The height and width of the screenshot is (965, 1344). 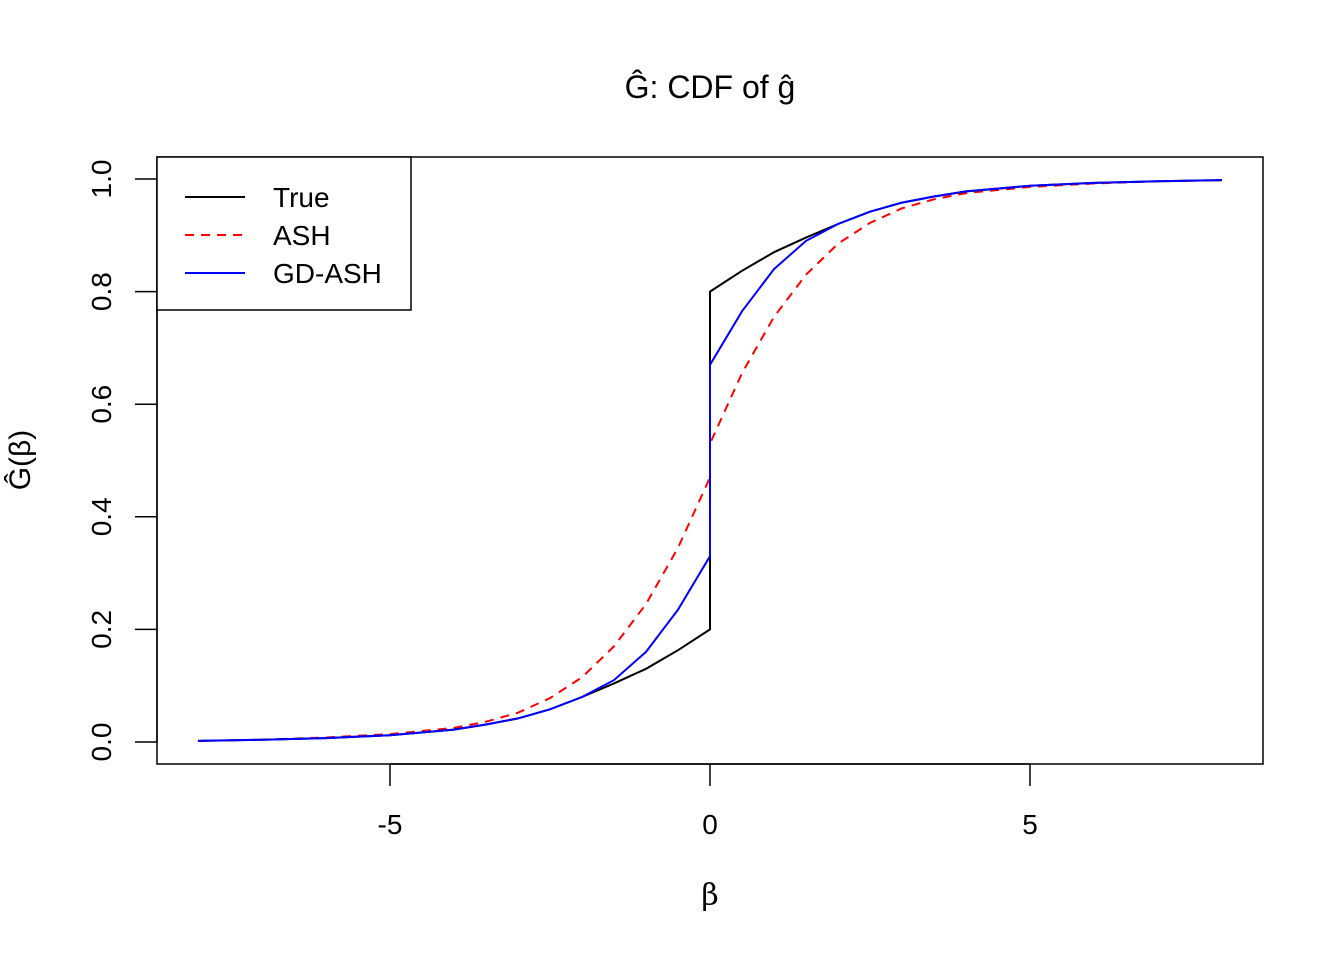 I want to click on y-tick-label: 0.2, so click(x=101, y=629).